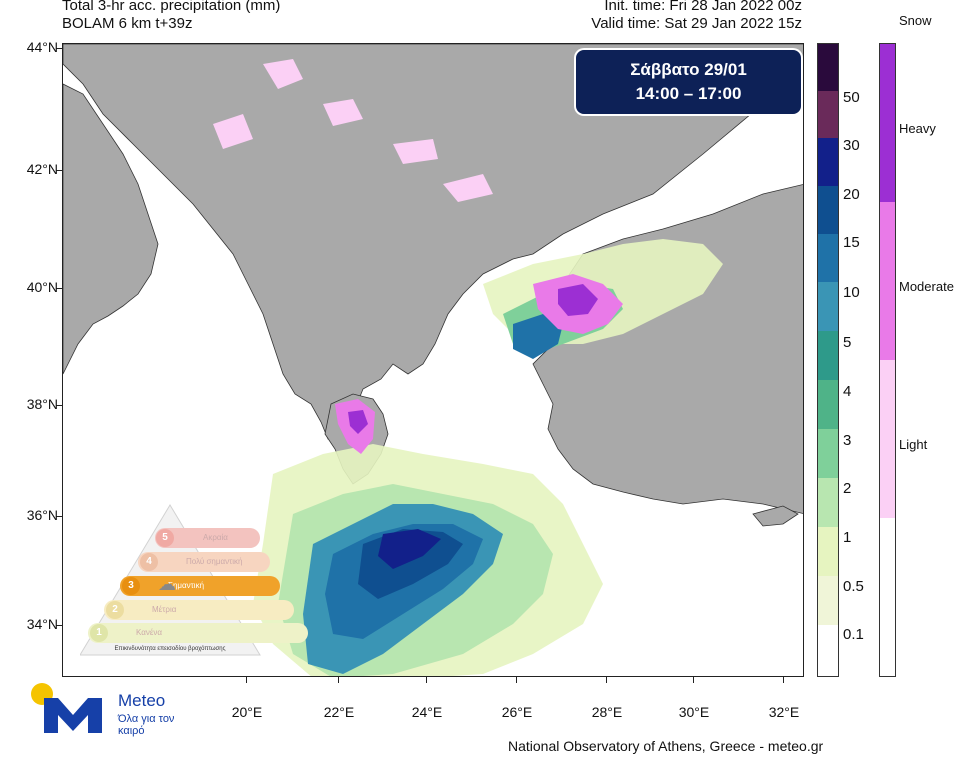 Image resolution: width=960 pixels, height=759 pixels. I want to click on forecast-day: Σάββατο 29/01, so click(688, 69).